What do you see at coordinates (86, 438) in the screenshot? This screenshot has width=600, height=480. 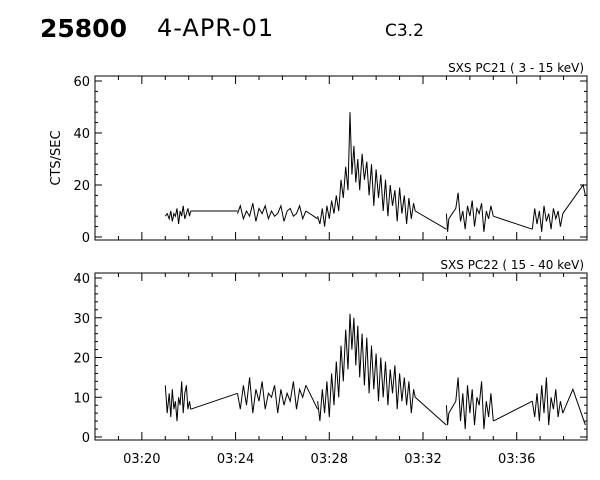 I see `panel2-ytick-label: 0` at bounding box center [86, 438].